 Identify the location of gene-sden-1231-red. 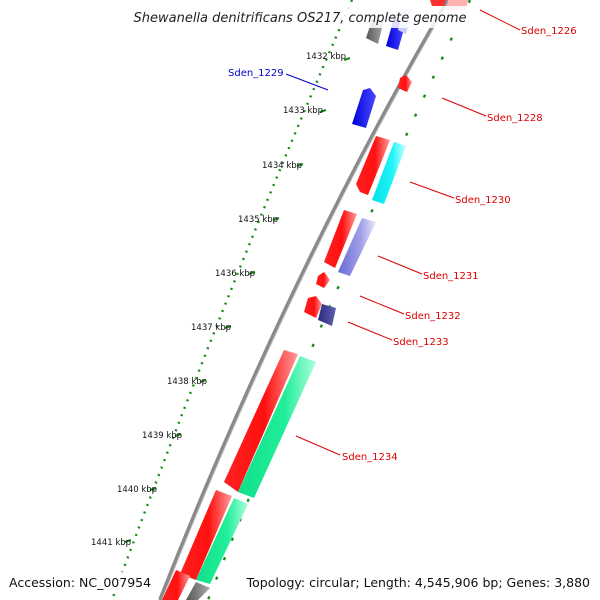
(340, 239).